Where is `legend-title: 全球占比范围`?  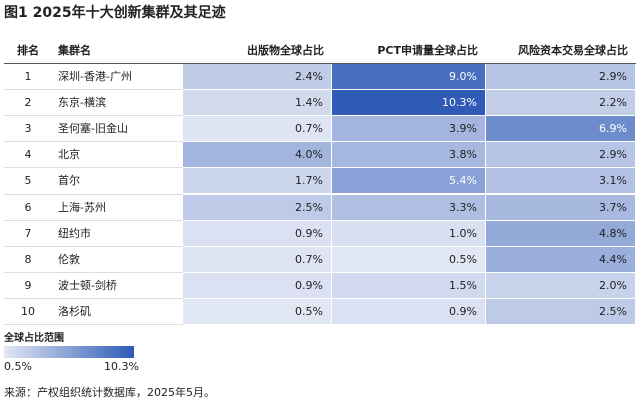 legend-title: 全球占比范围 is located at coordinates (34, 338).